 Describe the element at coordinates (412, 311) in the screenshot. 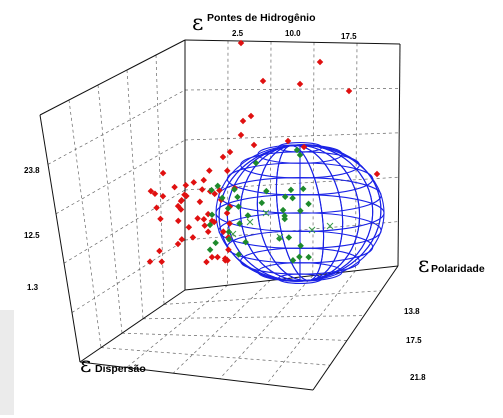

I see `polarity-tick-1: 13.8` at that location.